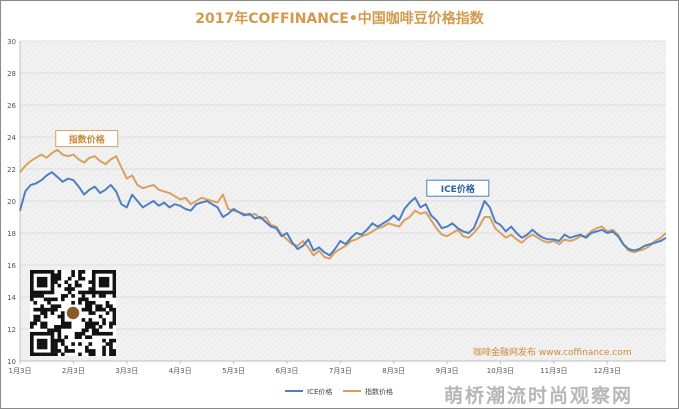 The height and width of the screenshot is (409, 679). Describe the element at coordinates (11, 298) in the screenshot. I see `y-tick-label: 14` at that location.